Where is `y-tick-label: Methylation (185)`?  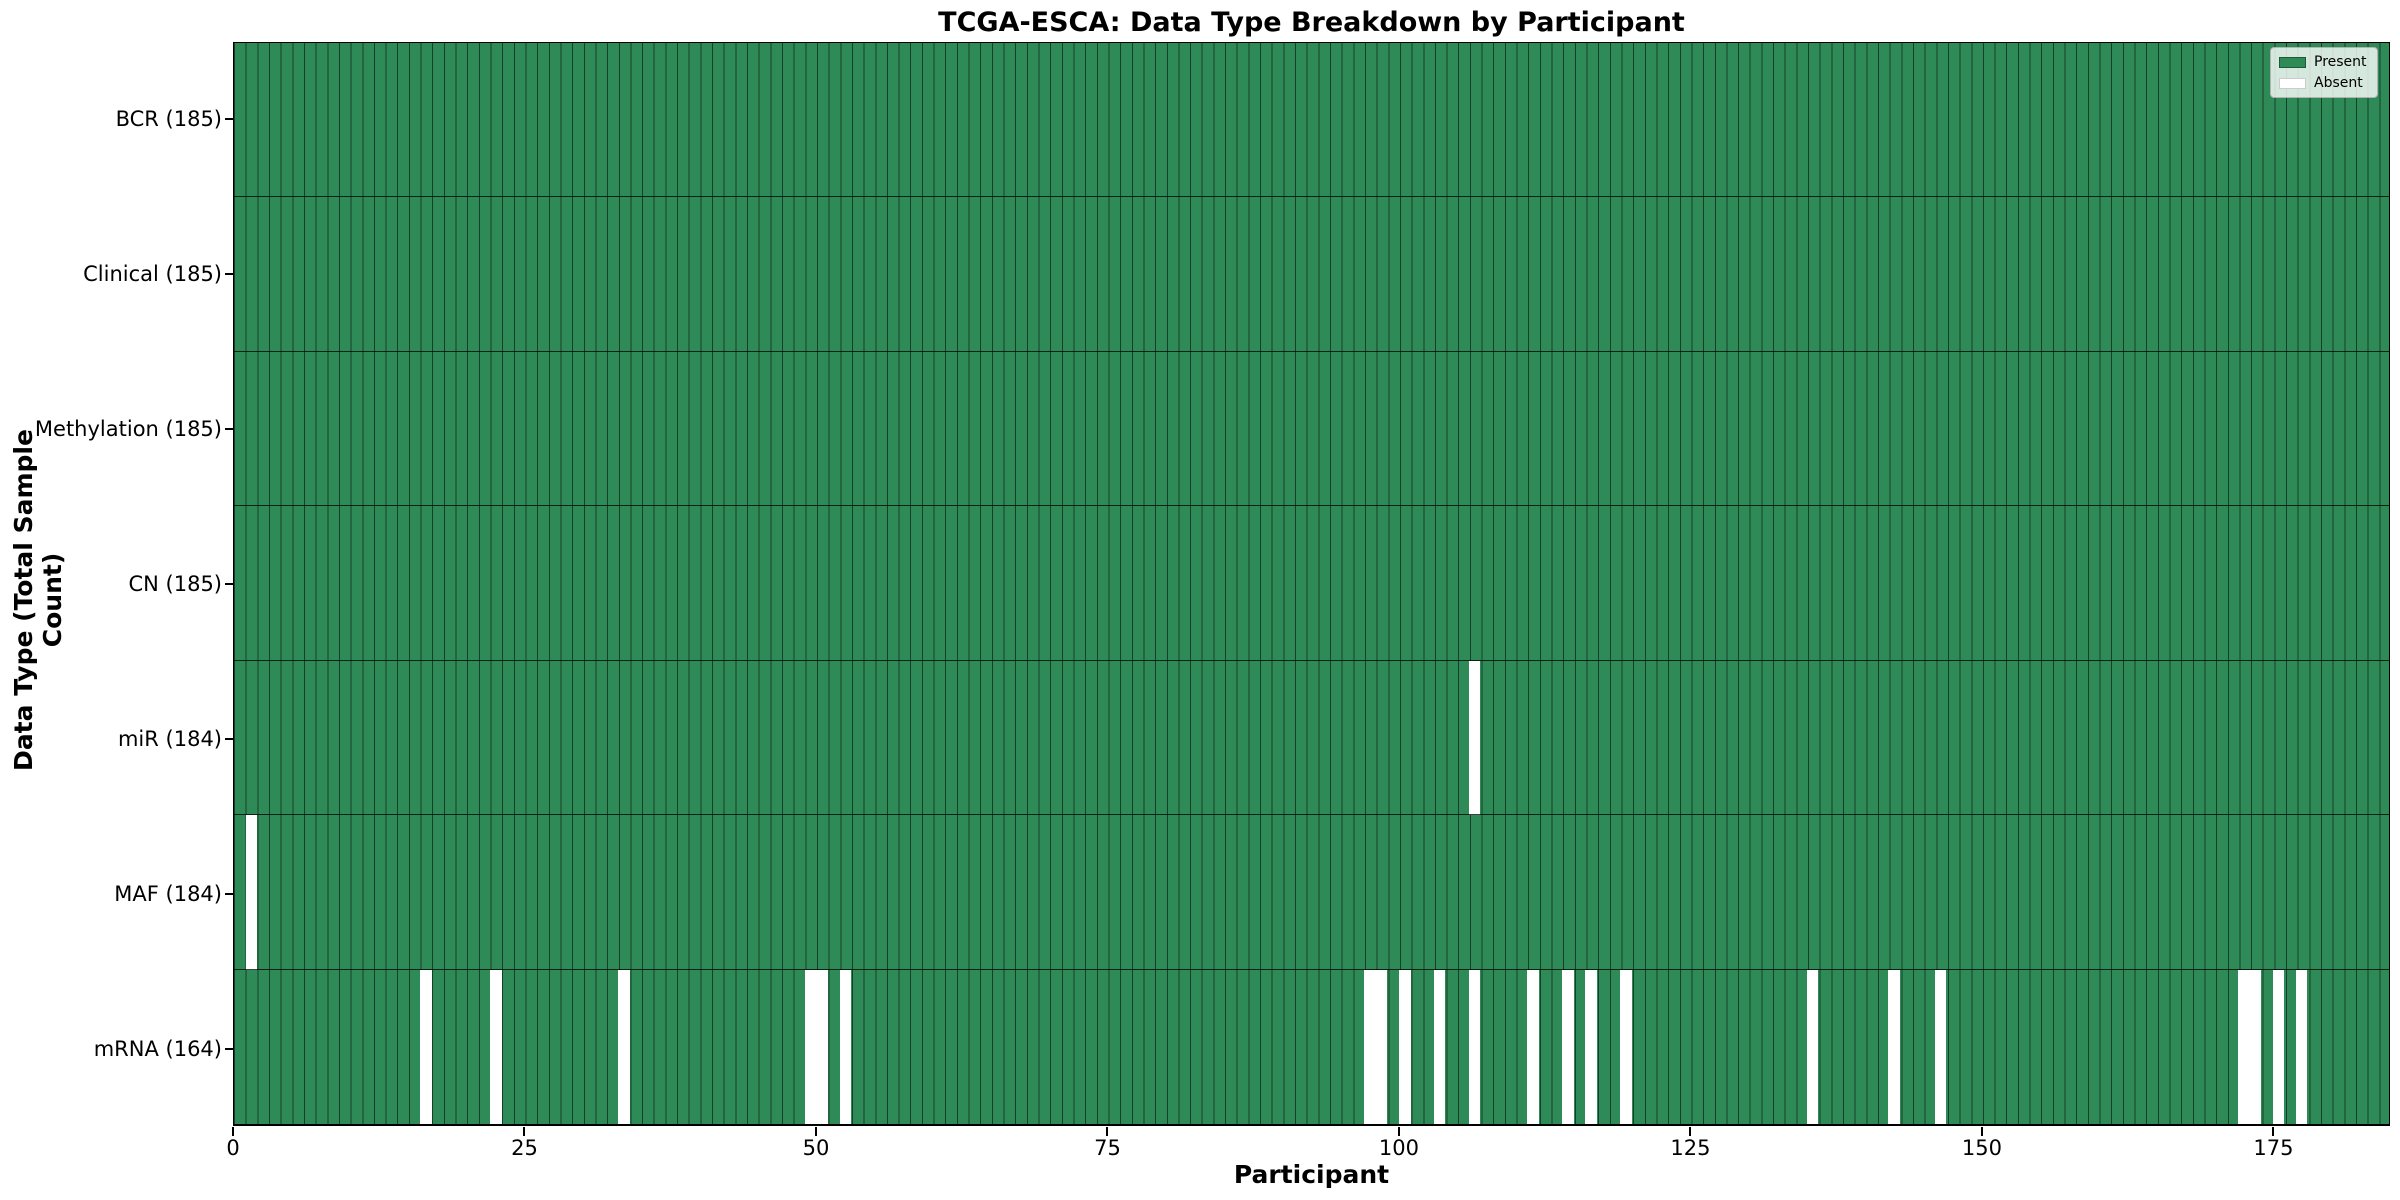 y-tick-label: Methylation (185) is located at coordinates (128, 429).